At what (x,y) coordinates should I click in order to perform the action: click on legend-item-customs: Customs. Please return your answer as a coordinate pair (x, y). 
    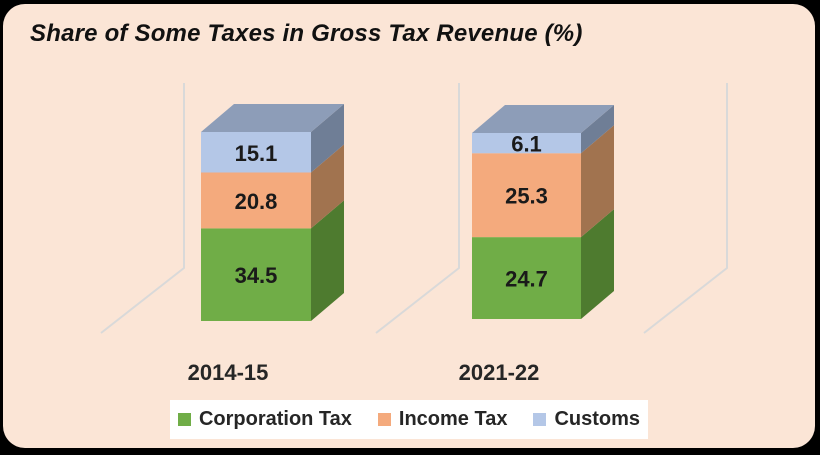
    Looking at the image, I should click on (586, 419).